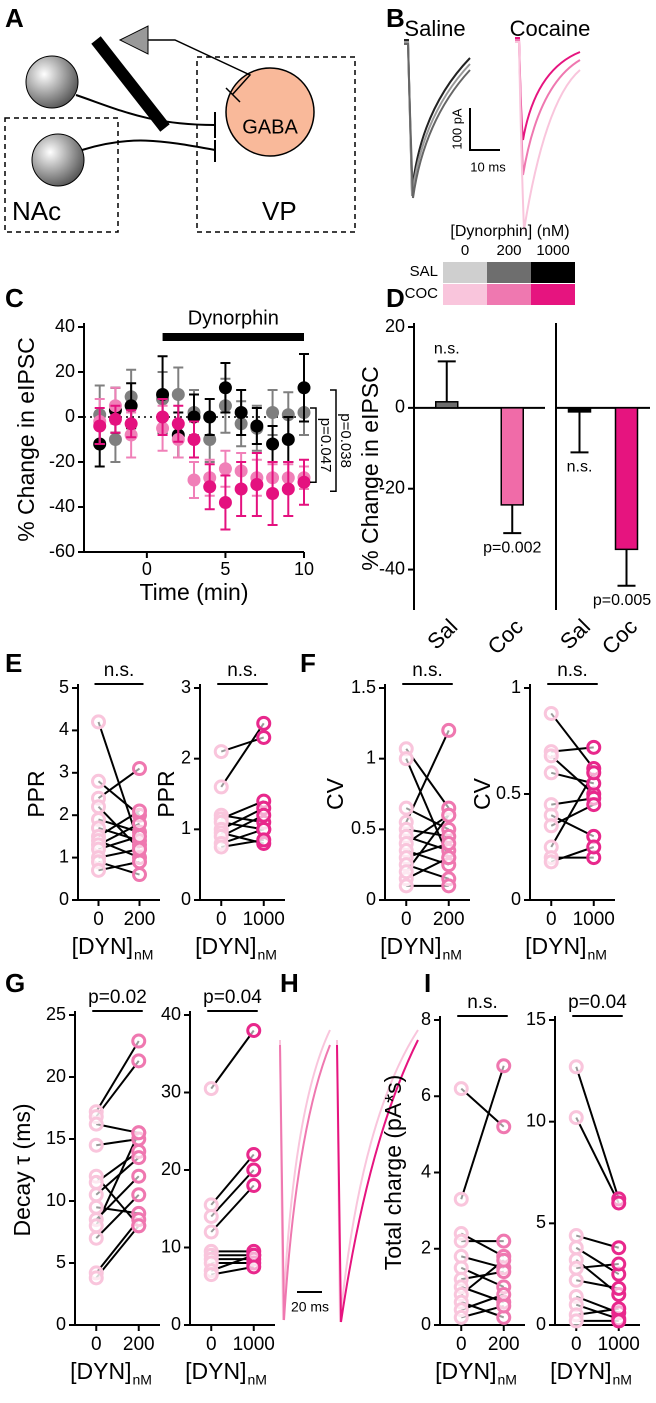 Image resolution: width=656 pixels, height=1403 pixels. Describe the element at coordinates (15, 983) in the screenshot. I see `panel-letter: G` at that location.